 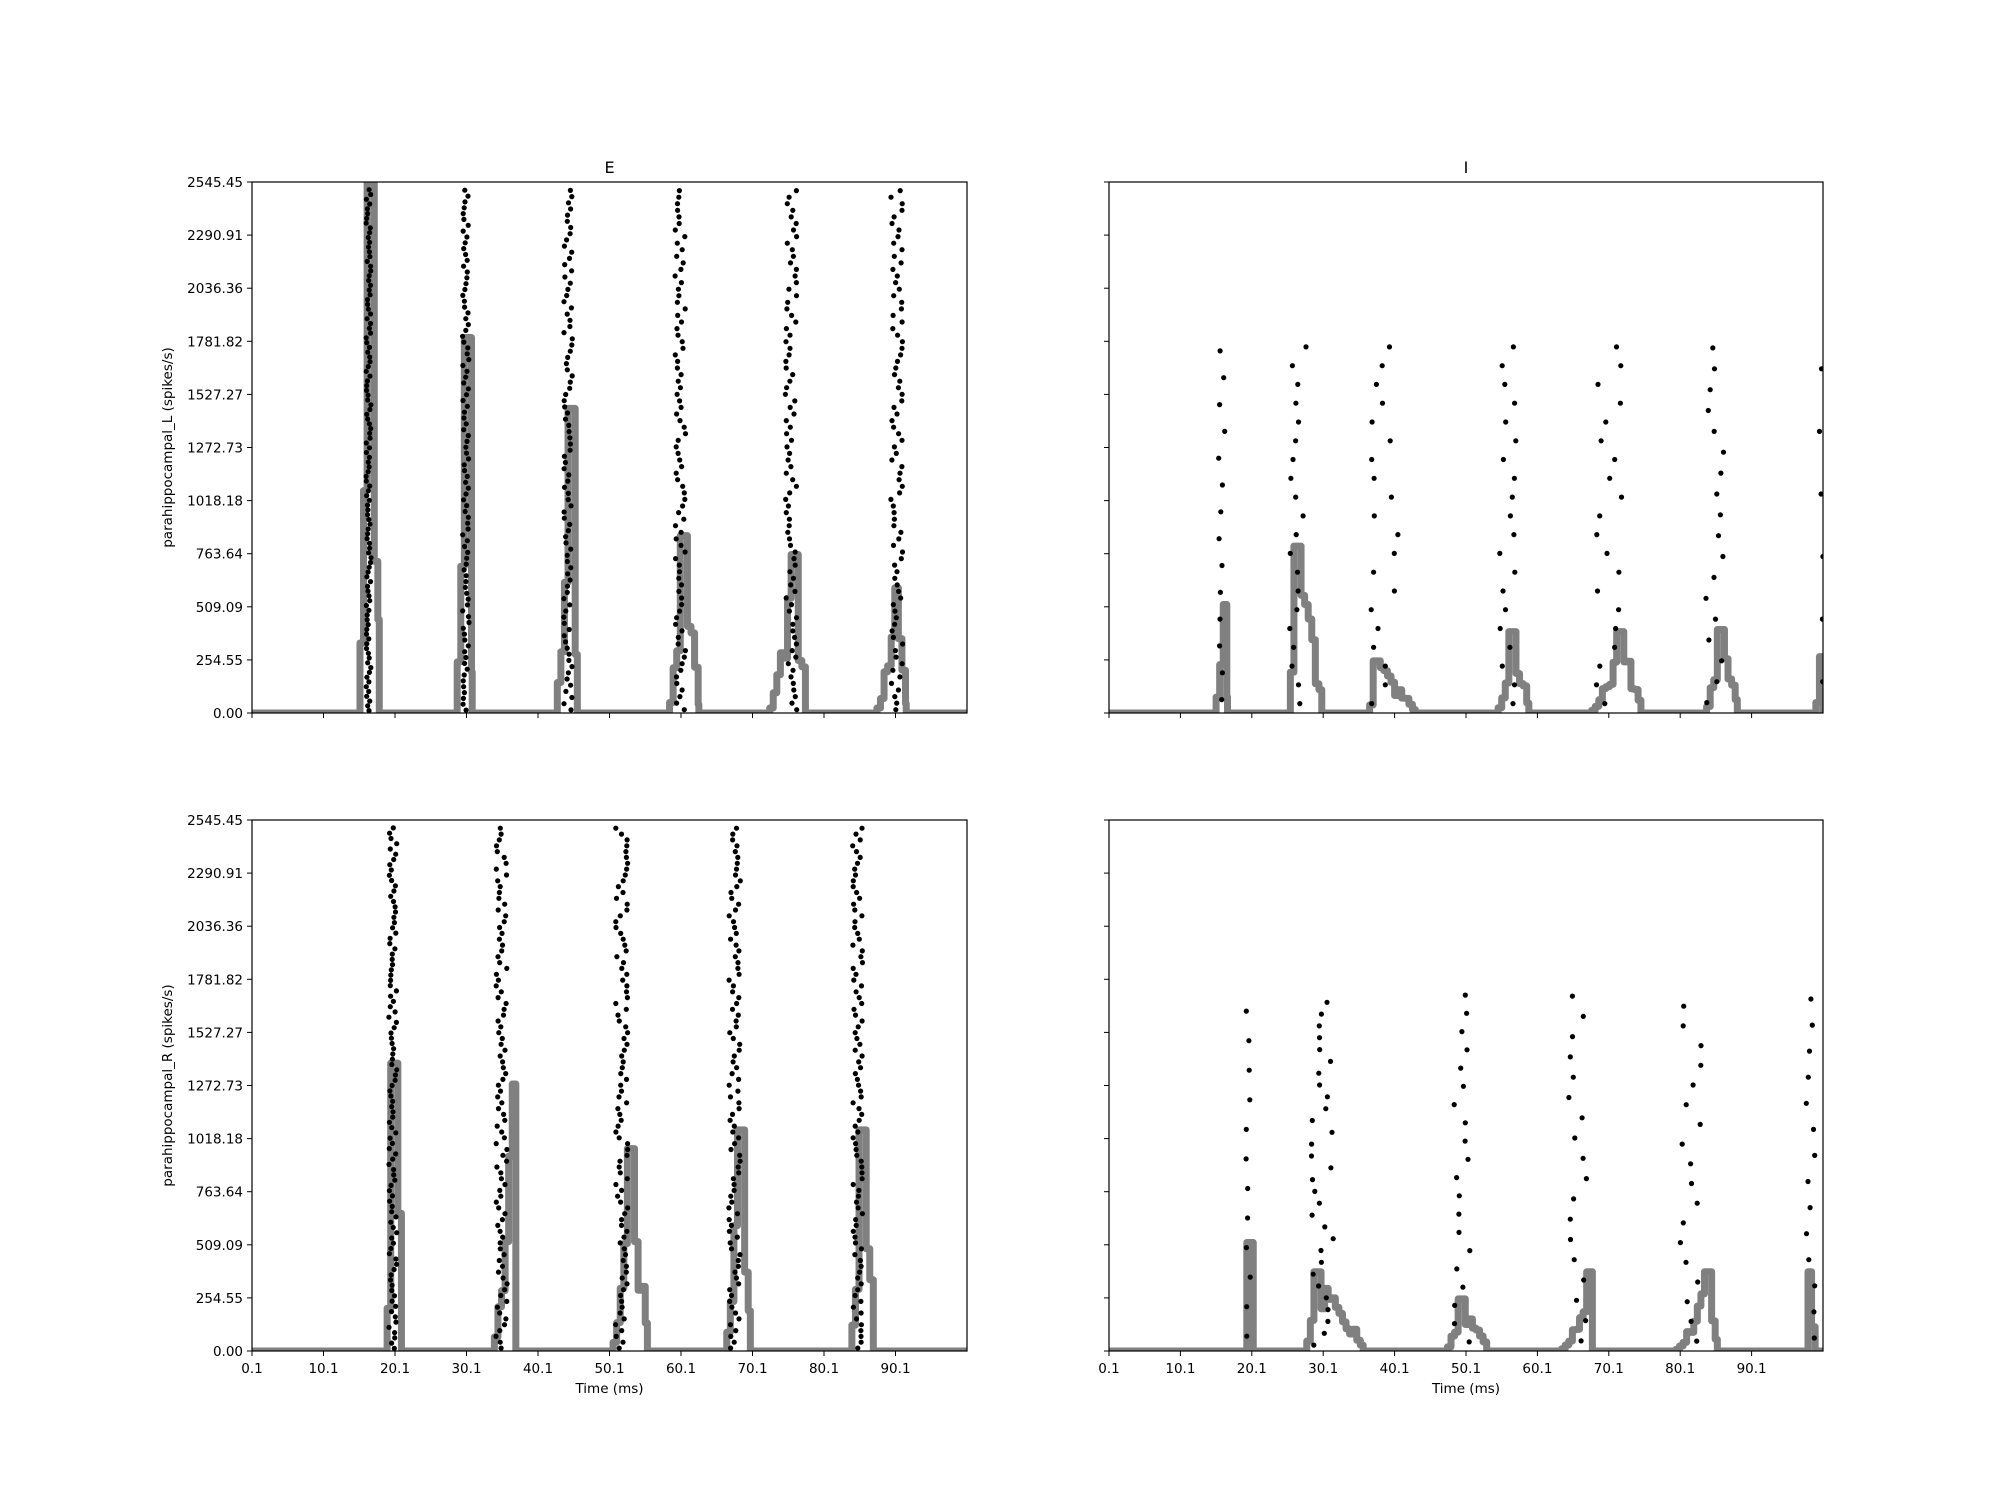 What do you see at coordinates (895, 1369) in the screenshot?
I see `x-tick-label: 90.1` at bounding box center [895, 1369].